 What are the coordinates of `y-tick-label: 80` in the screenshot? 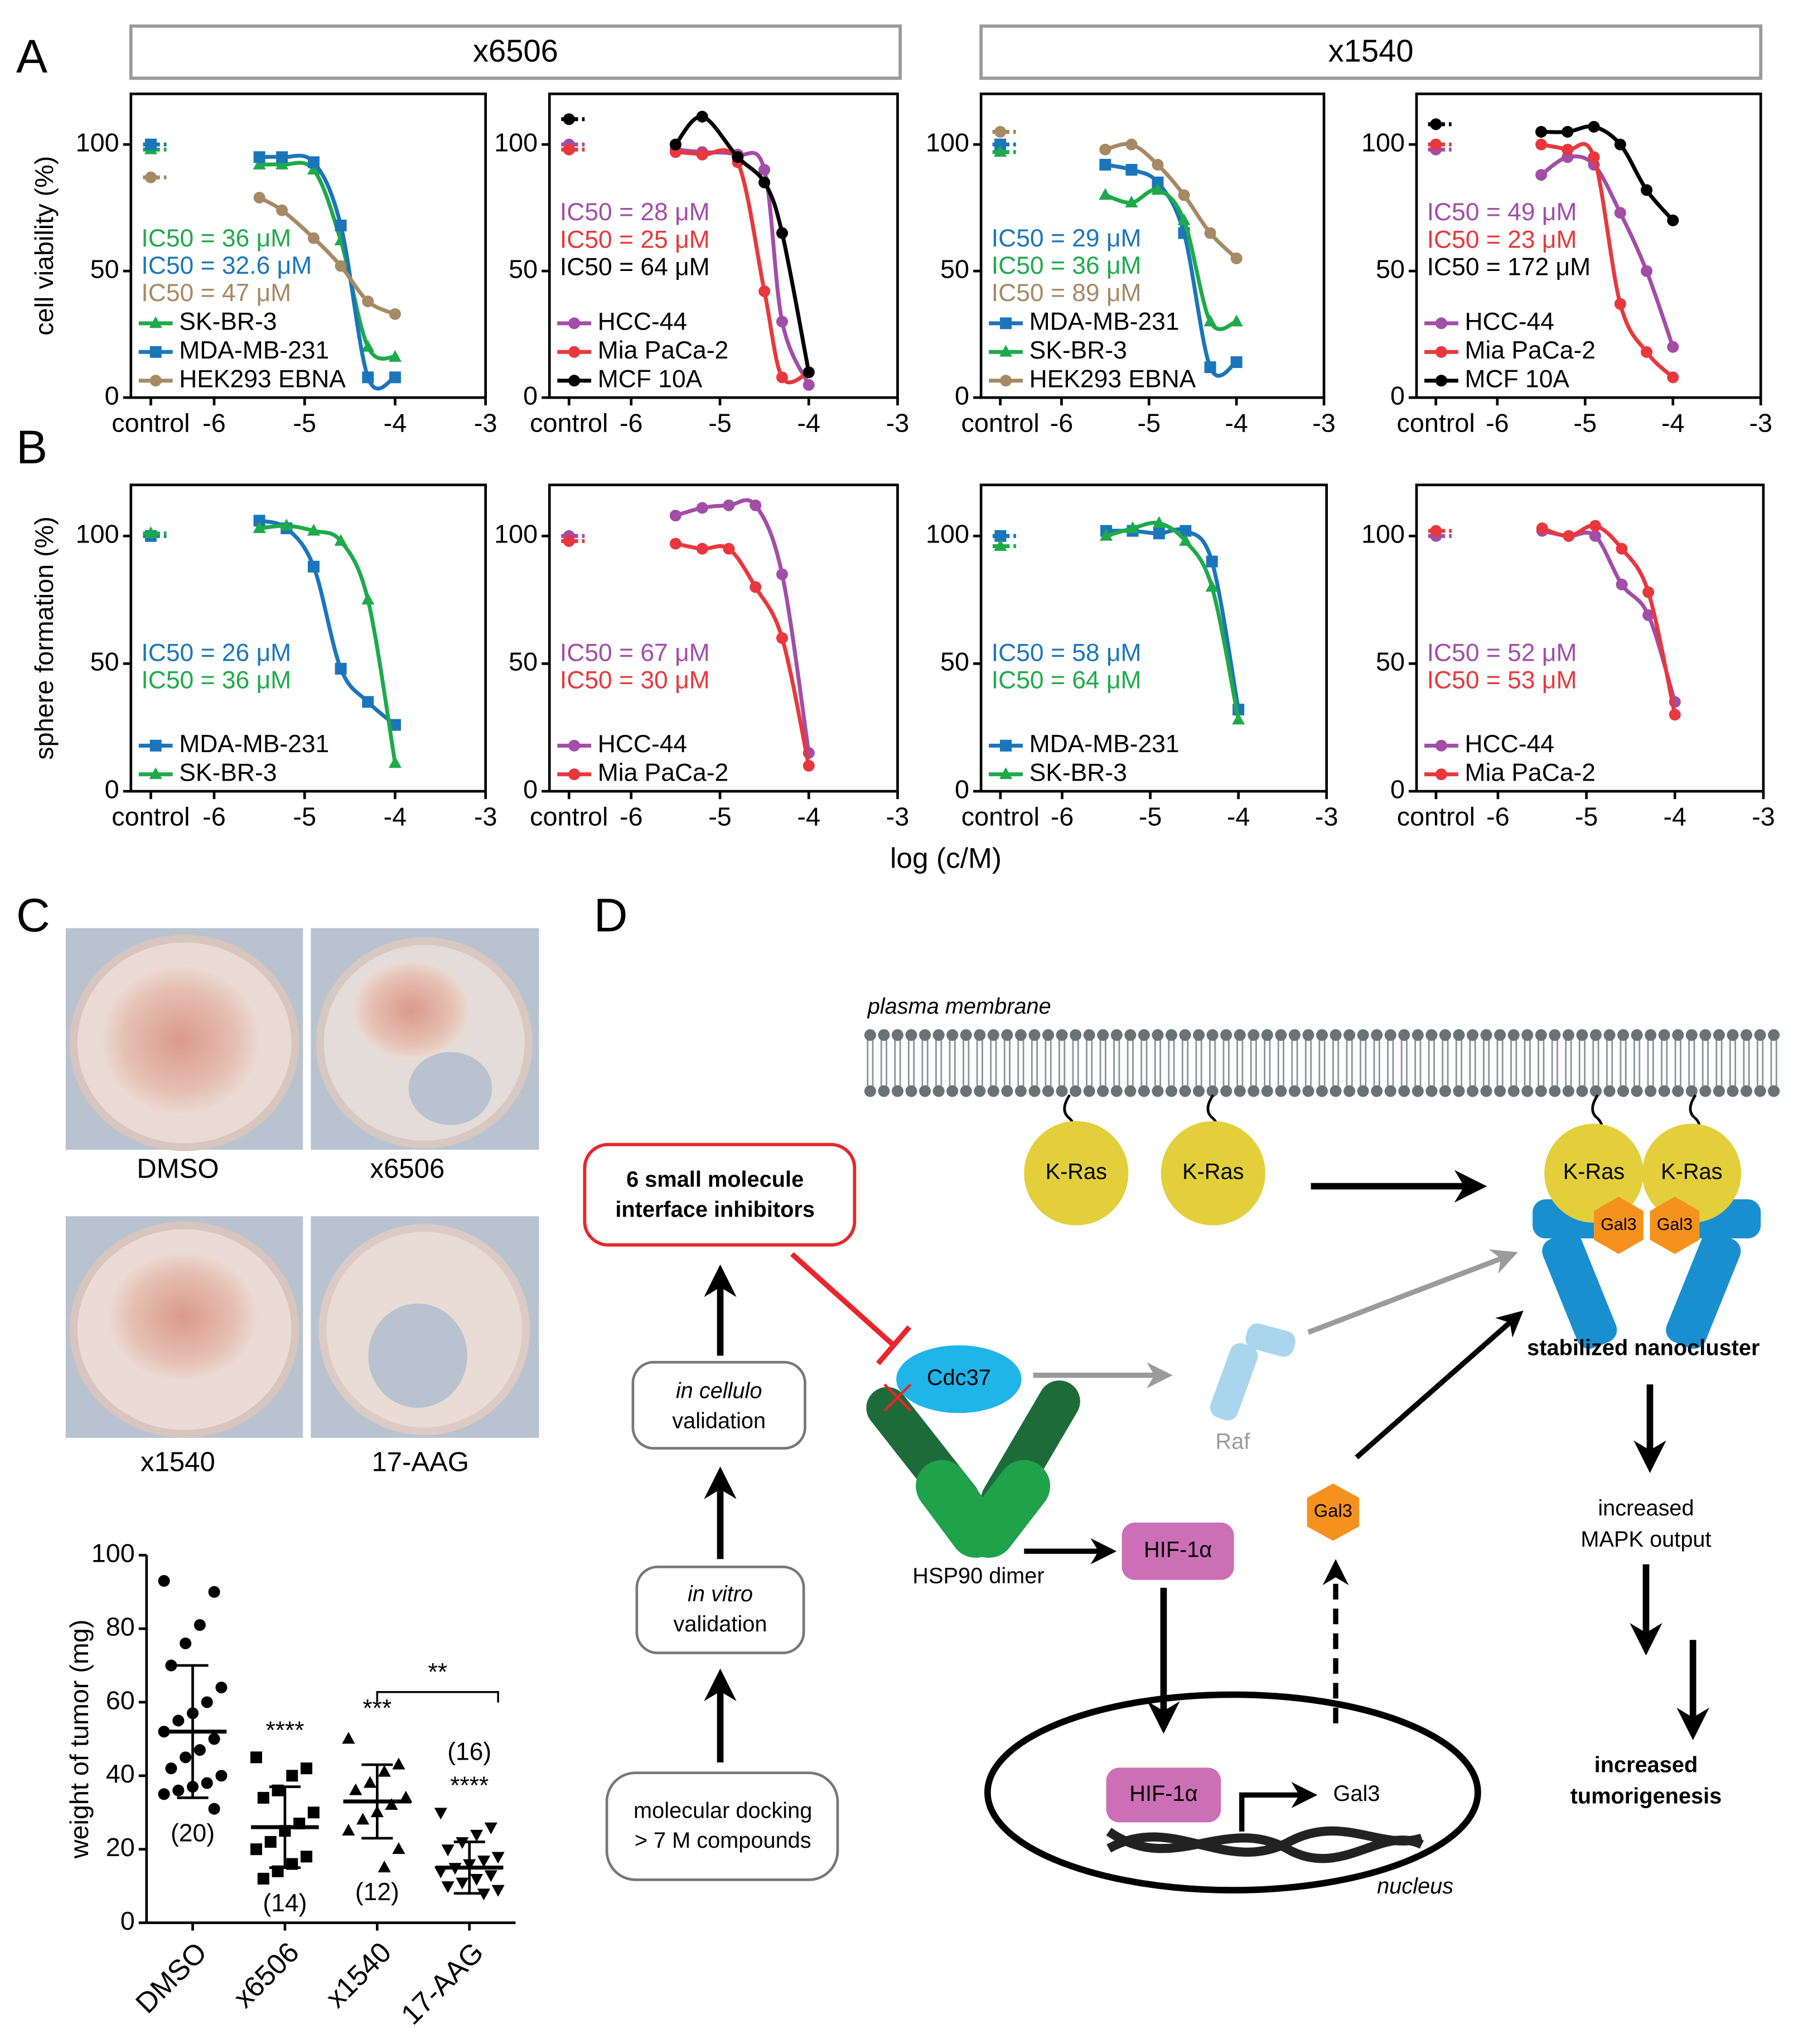 It's located at (120, 1627).